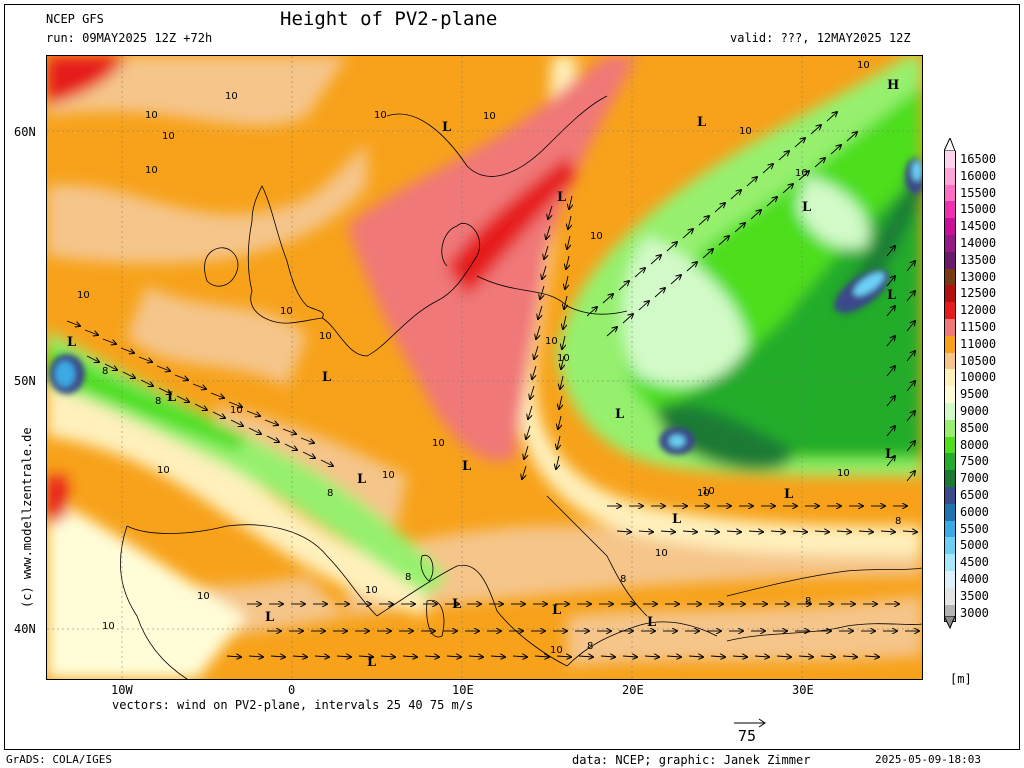 This screenshot has height=768, width=1024. I want to click on legend-label: 15500, so click(978, 192).